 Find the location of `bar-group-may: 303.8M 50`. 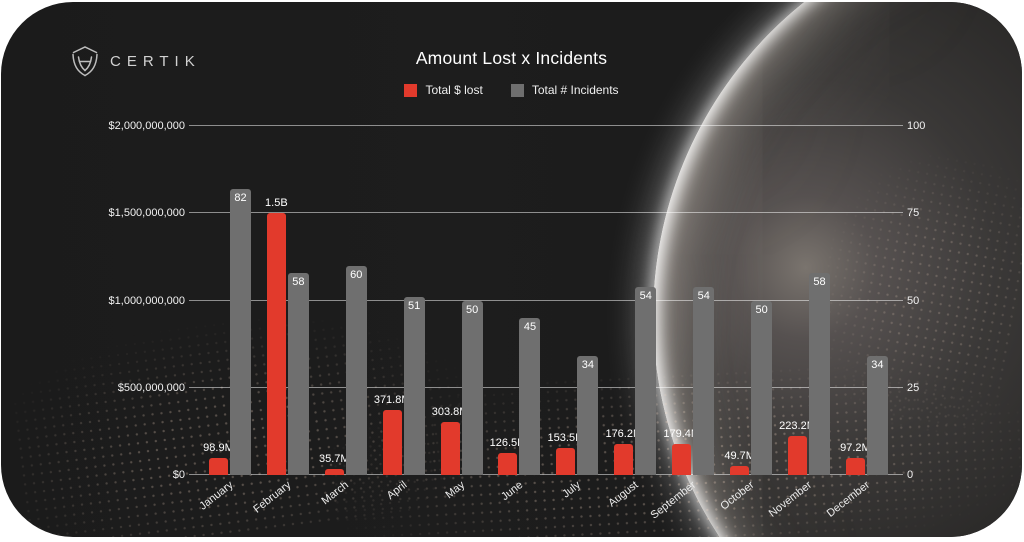

bar-group-may: 303.8M 50 is located at coordinates (457, 300).